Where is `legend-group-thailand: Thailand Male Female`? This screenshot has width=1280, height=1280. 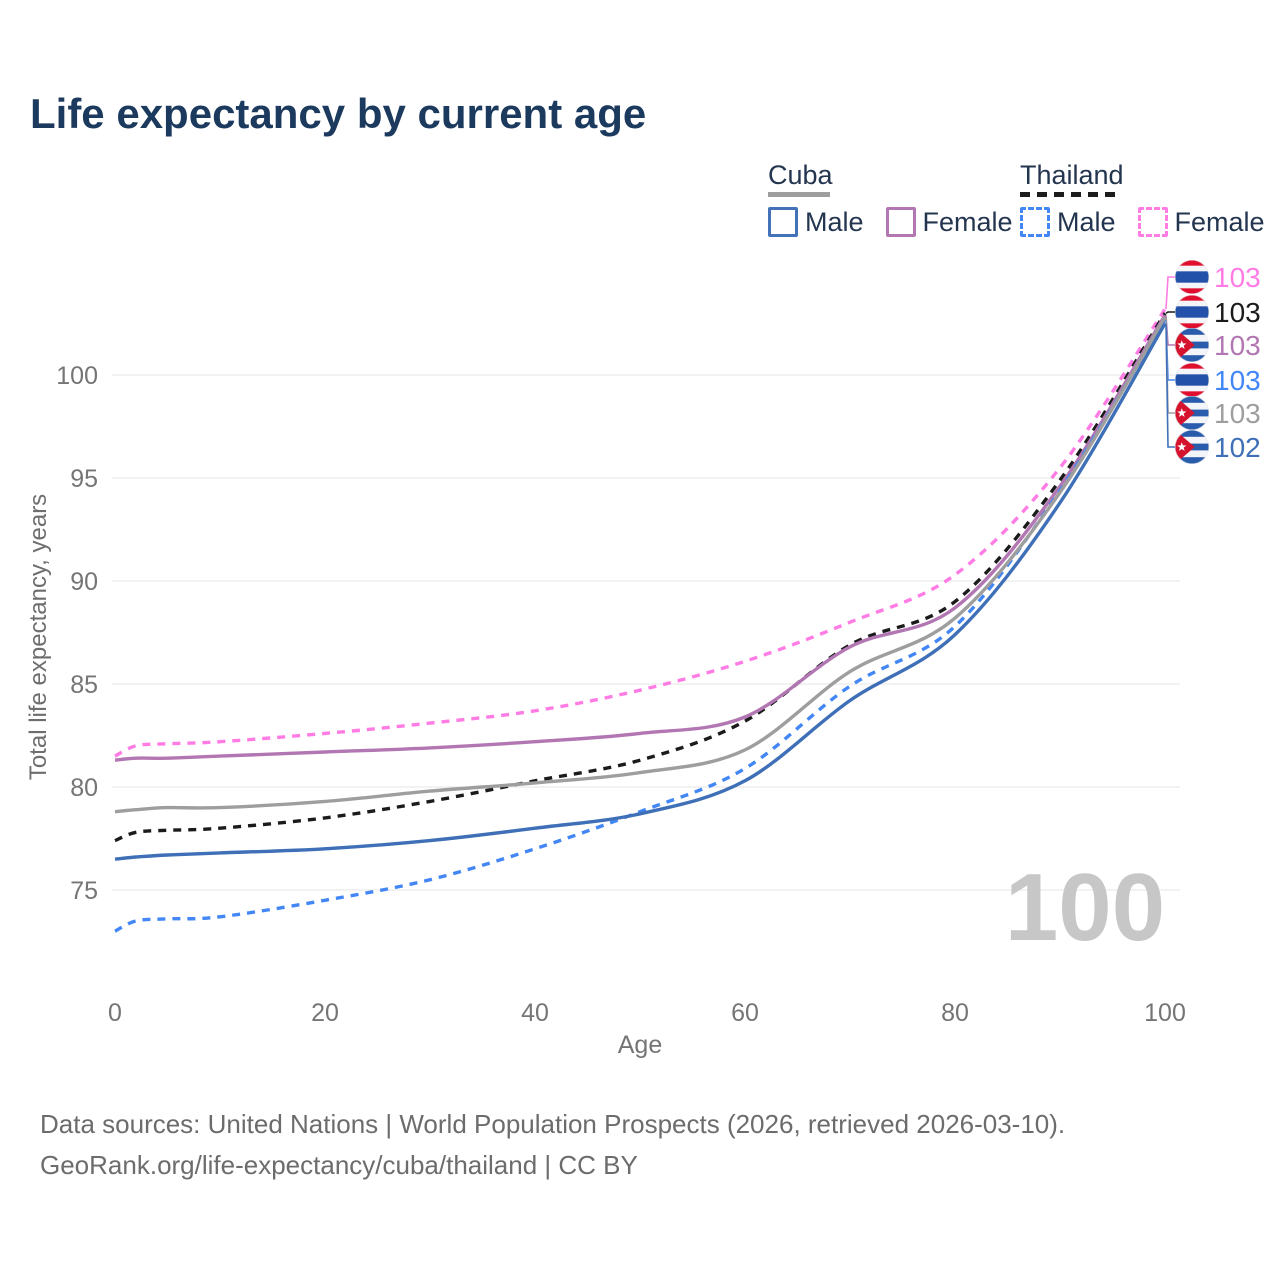
legend-group-thailand: Thailand Male Female is located at coordinates (1150, 199).